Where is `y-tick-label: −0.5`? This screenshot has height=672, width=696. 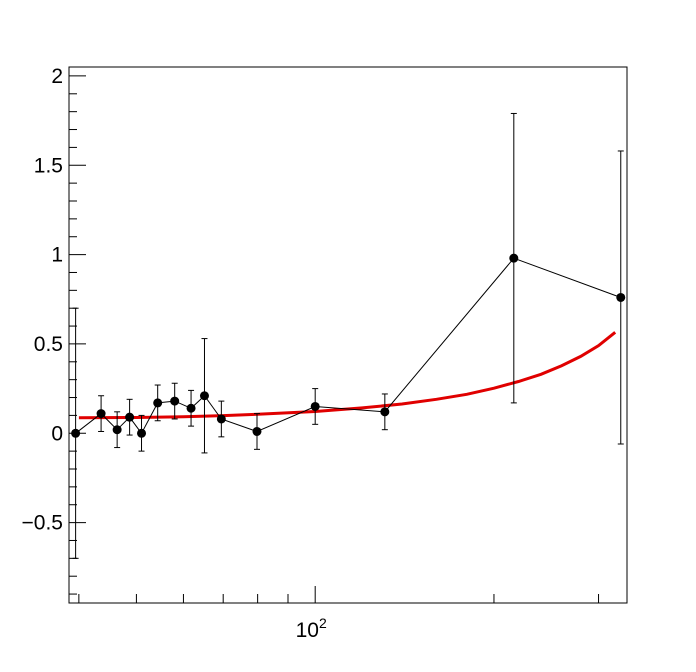 y-tick-label: −0.5 is located at coordinates (42, 523).